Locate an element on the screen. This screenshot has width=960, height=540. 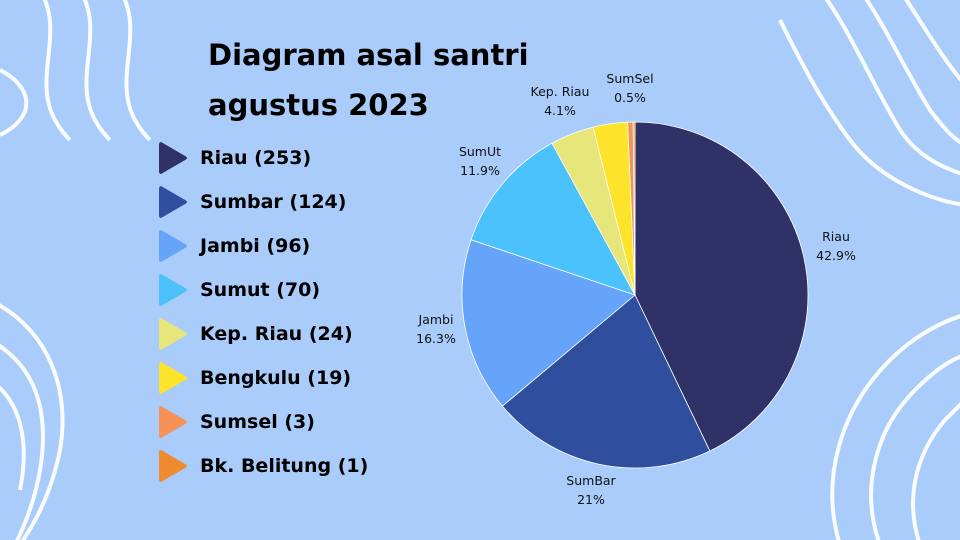
legend-item: Sumbar (124) is located at coordinates (288, 202).